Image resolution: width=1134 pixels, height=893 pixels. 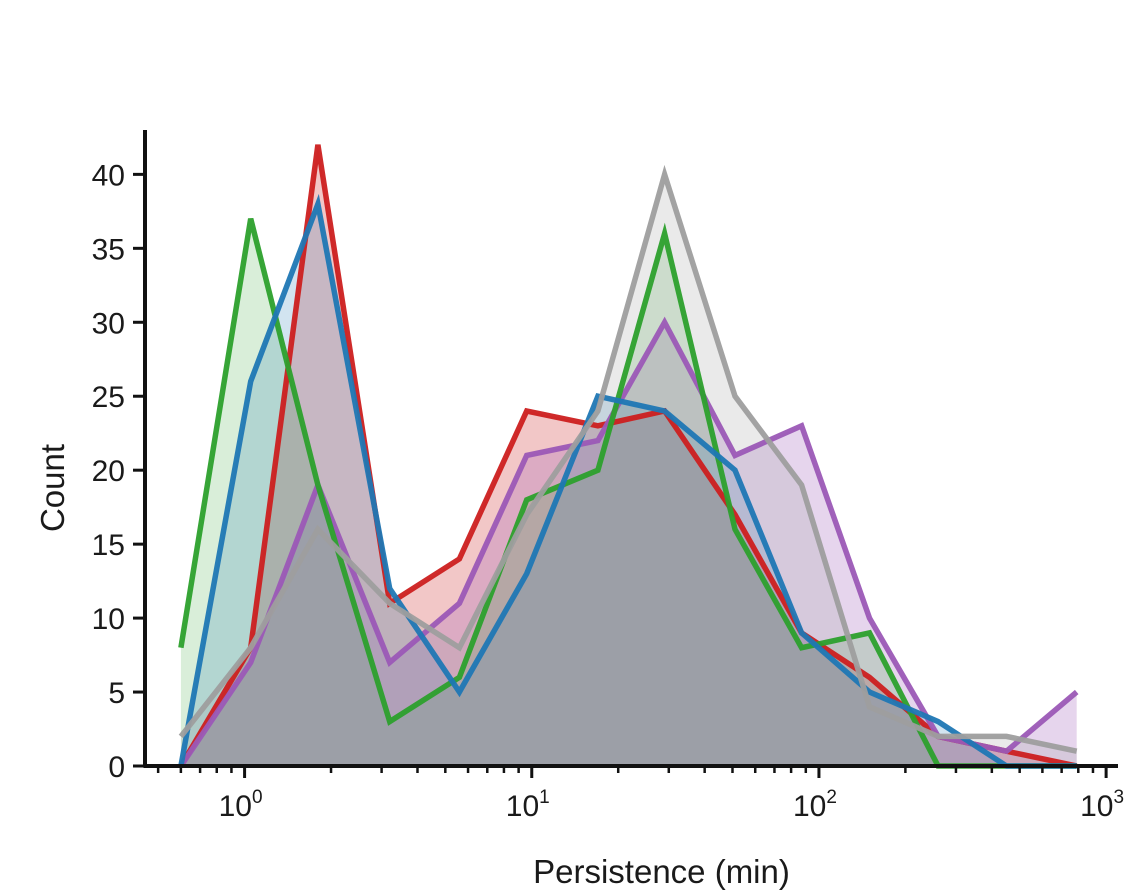 I want to click on y-ticks: 0 5 10 15 20 25 30 35 40, so click(x=118, y=471).